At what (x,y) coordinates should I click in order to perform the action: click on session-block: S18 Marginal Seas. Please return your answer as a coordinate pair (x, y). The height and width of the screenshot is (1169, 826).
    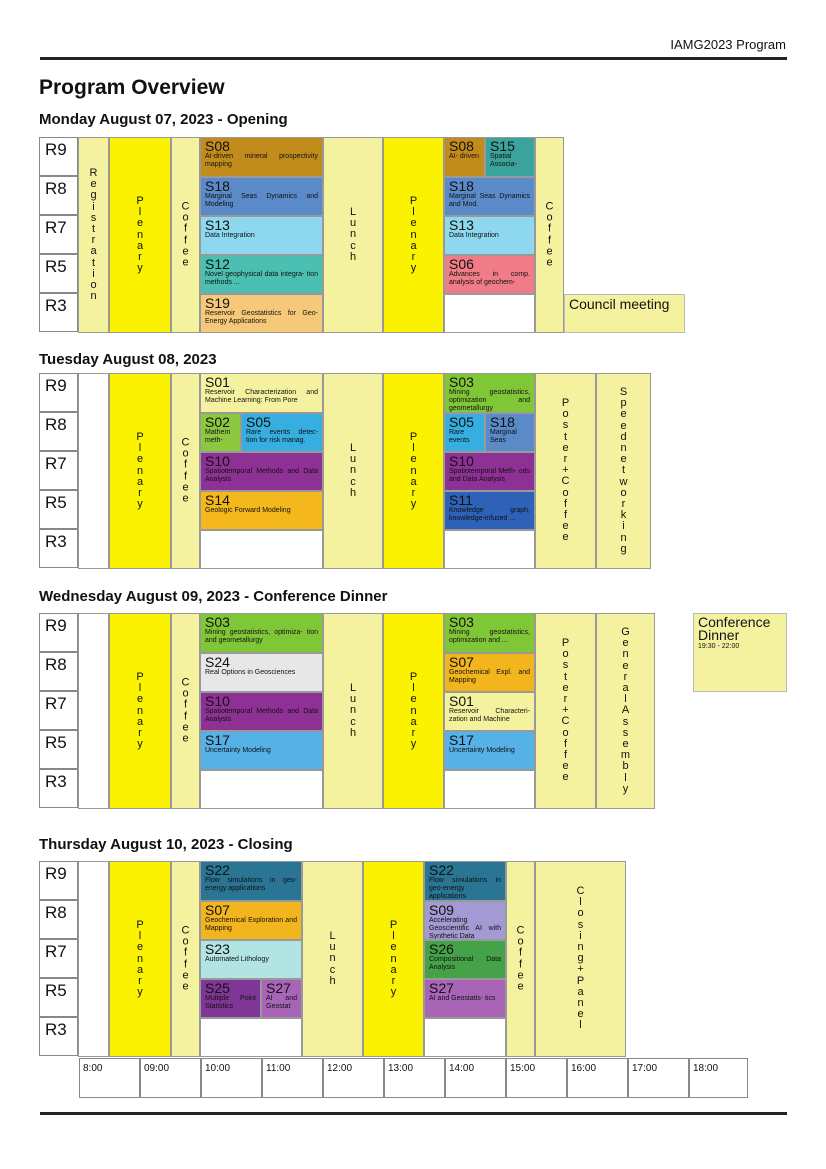
    Looking at the image, I should click on (510, 432).